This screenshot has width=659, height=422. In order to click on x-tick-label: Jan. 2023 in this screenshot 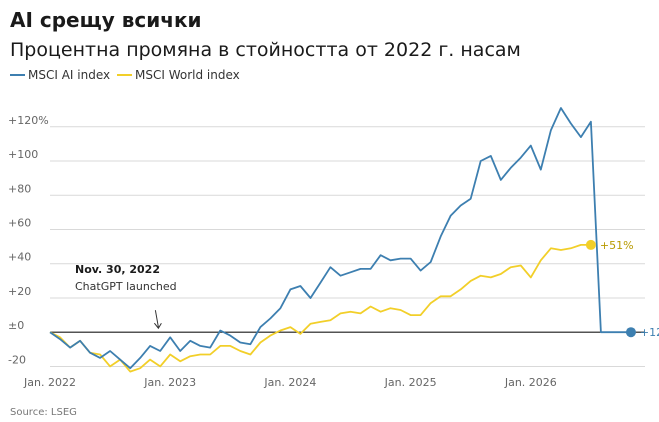, I will do `click(169, 382)`.